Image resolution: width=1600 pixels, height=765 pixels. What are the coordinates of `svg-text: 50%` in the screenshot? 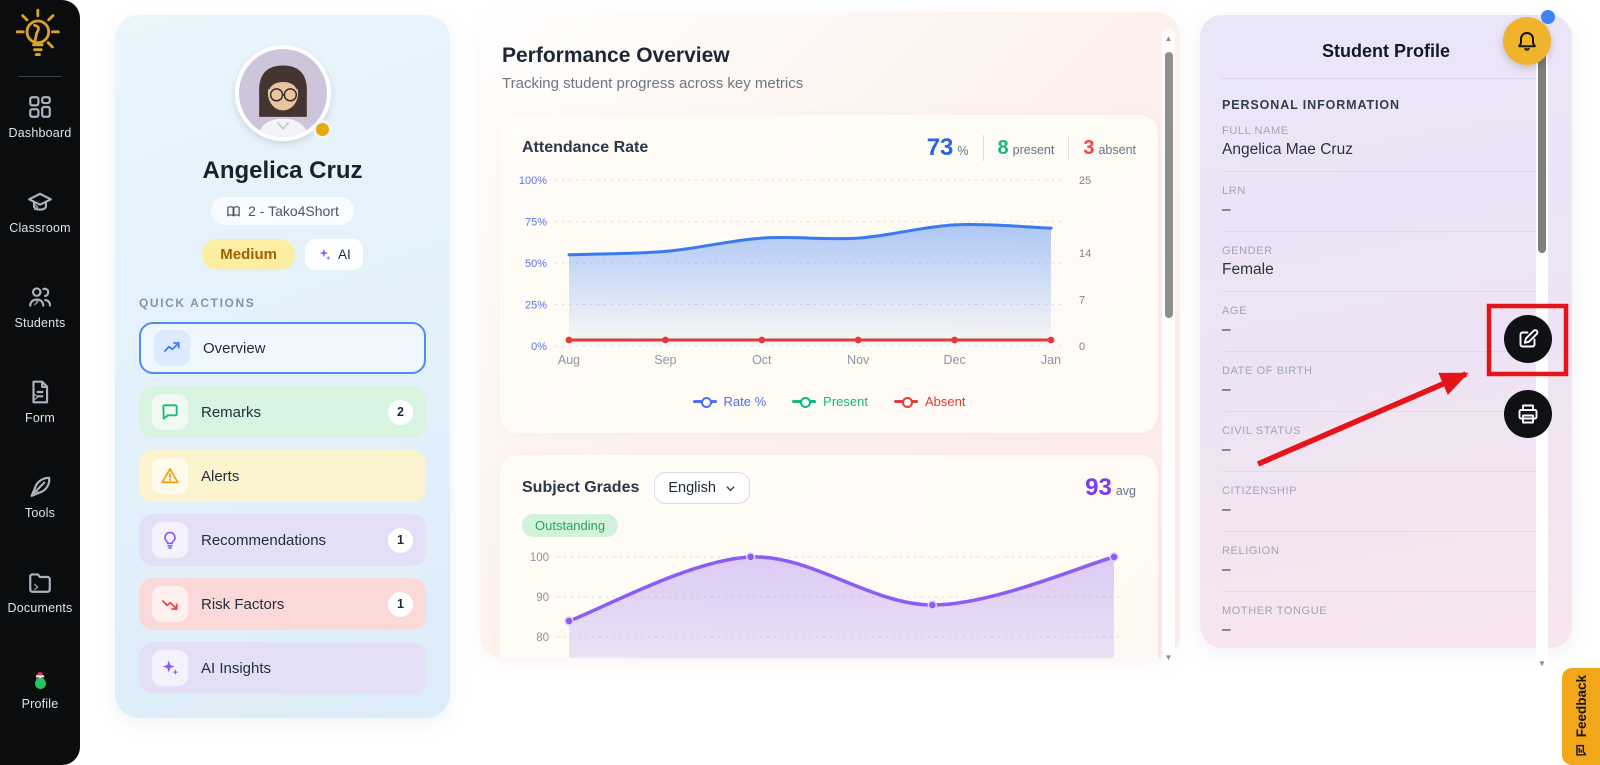 It's located at (536, 264).